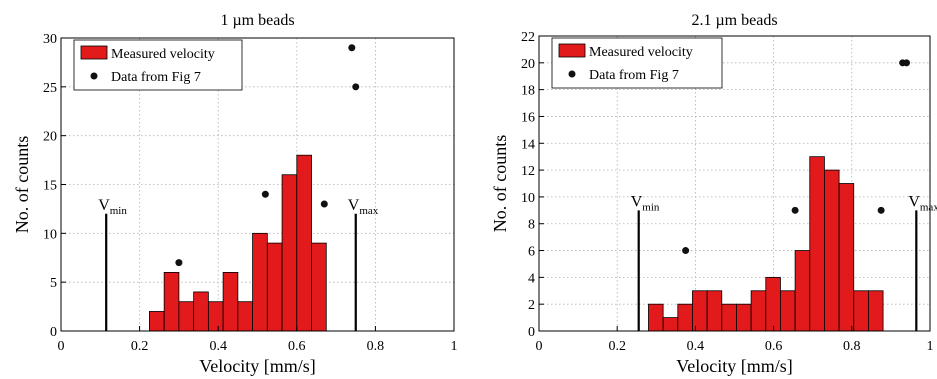 This screenshot has height=379, width=937. What do you see at coordinates (53, 283) in the screenshot?
I see `y-tick-label: 5` at bounding box center [53, 283].